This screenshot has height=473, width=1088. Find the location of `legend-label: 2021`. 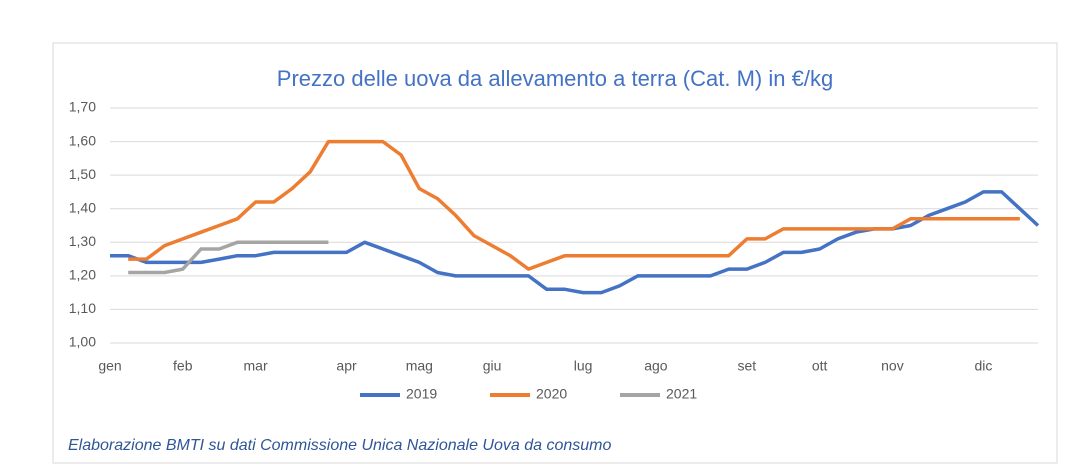

legend-label: 2021 is located at coordinates (681, 394).